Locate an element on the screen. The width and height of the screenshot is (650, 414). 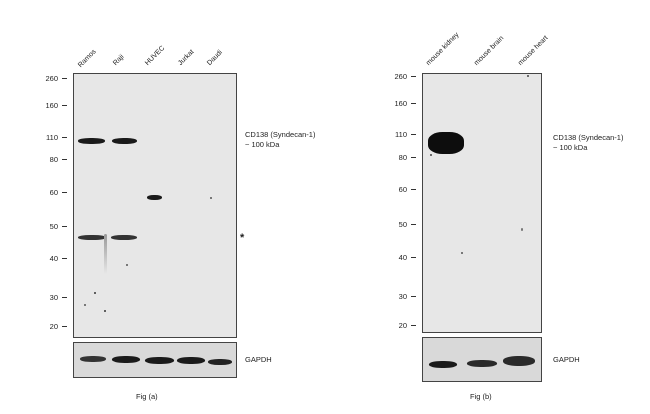
band-ramos-100kda is located at coordinates (91, 141).